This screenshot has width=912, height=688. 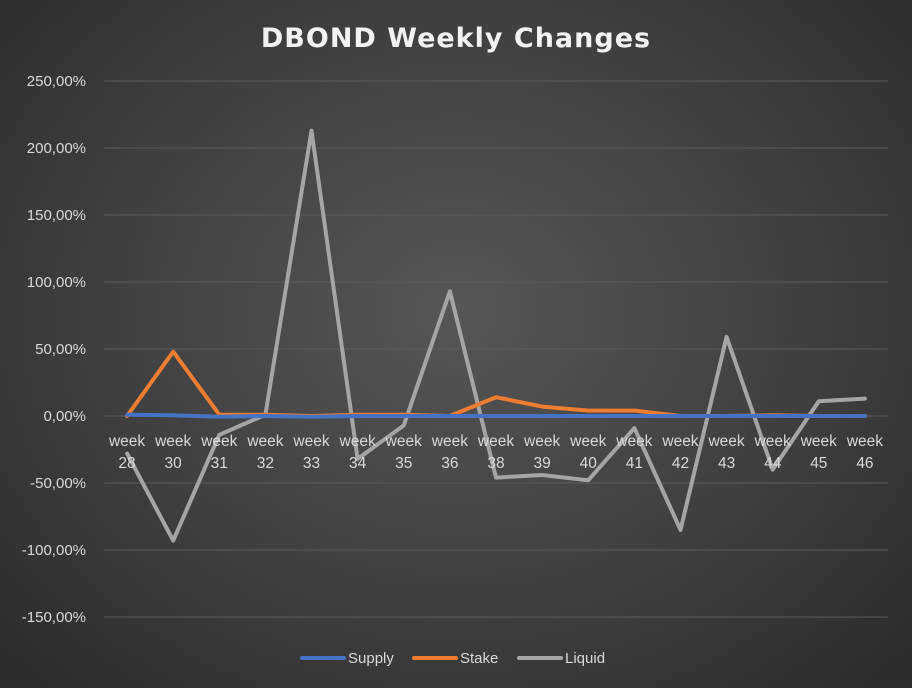 I want to click on x-tick-label: week 42, so click(x=679, y=452).